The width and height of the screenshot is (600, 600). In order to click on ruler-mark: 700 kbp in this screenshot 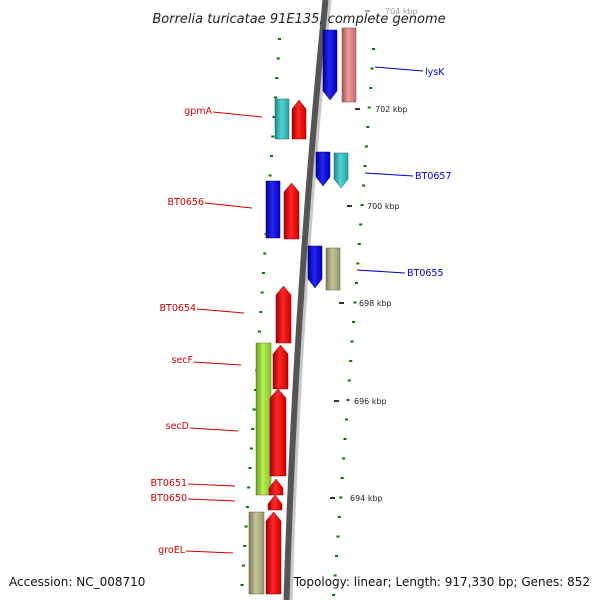, I will do `click(373, 206)`.